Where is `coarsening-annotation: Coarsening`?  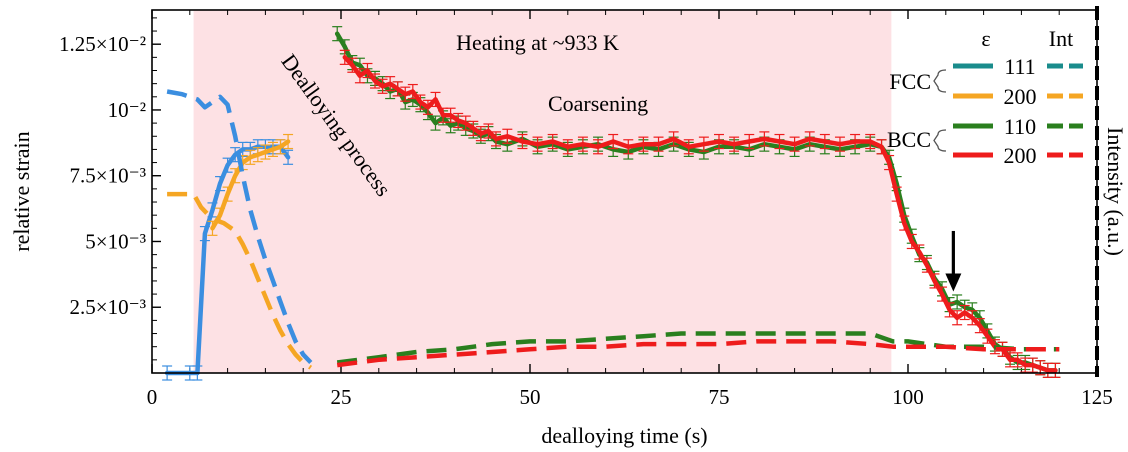
coarsening-annotation: Coarsening is located at coordinates (598, 103).